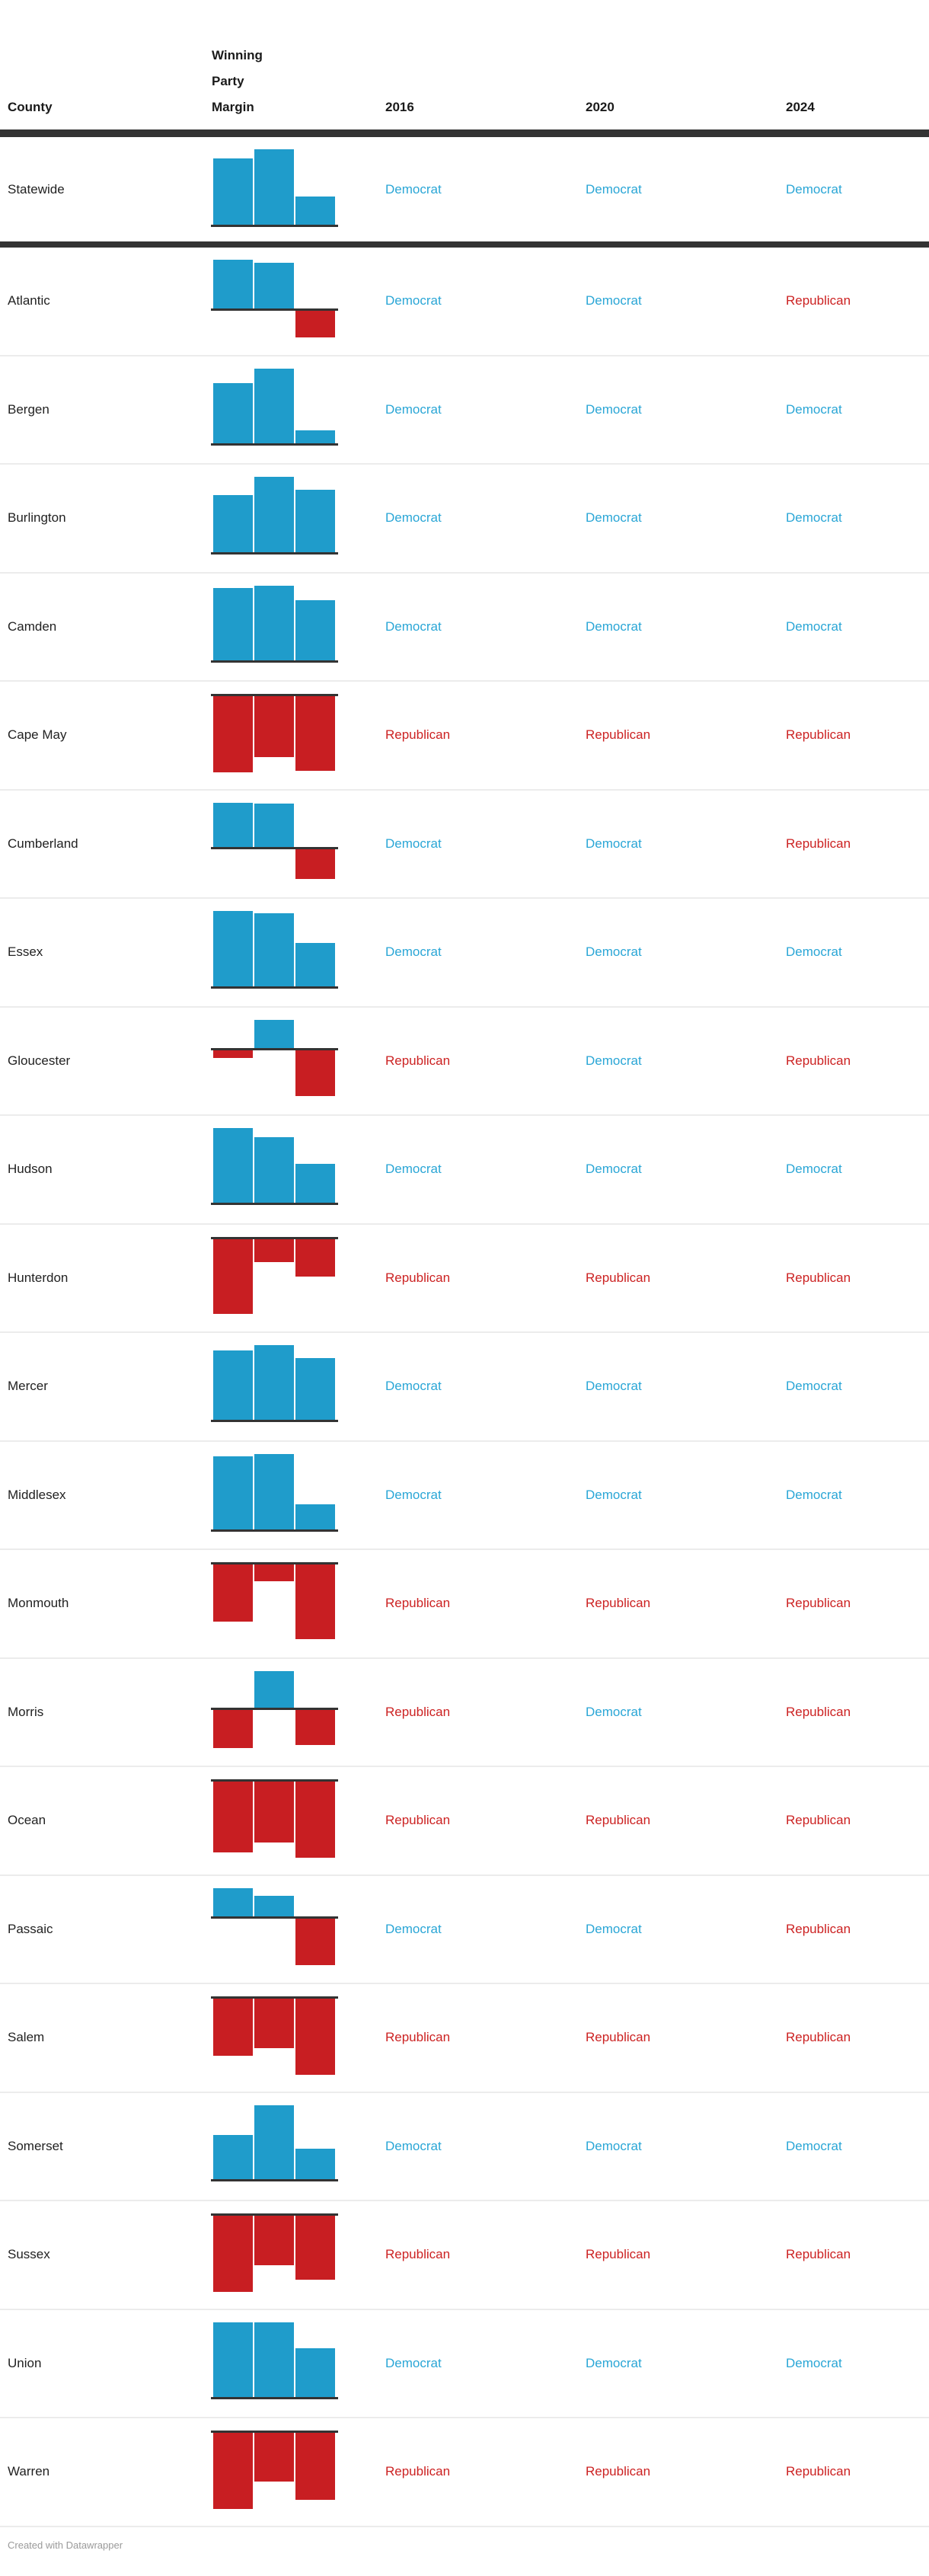 Image resolution: width=929 pixels, height=2576 pixels. What do you see at coordinates (464, 954) in the screenshot?
I see `table-row: Essex Democrat Democrat Democrat` at bounding box center [464, 954].